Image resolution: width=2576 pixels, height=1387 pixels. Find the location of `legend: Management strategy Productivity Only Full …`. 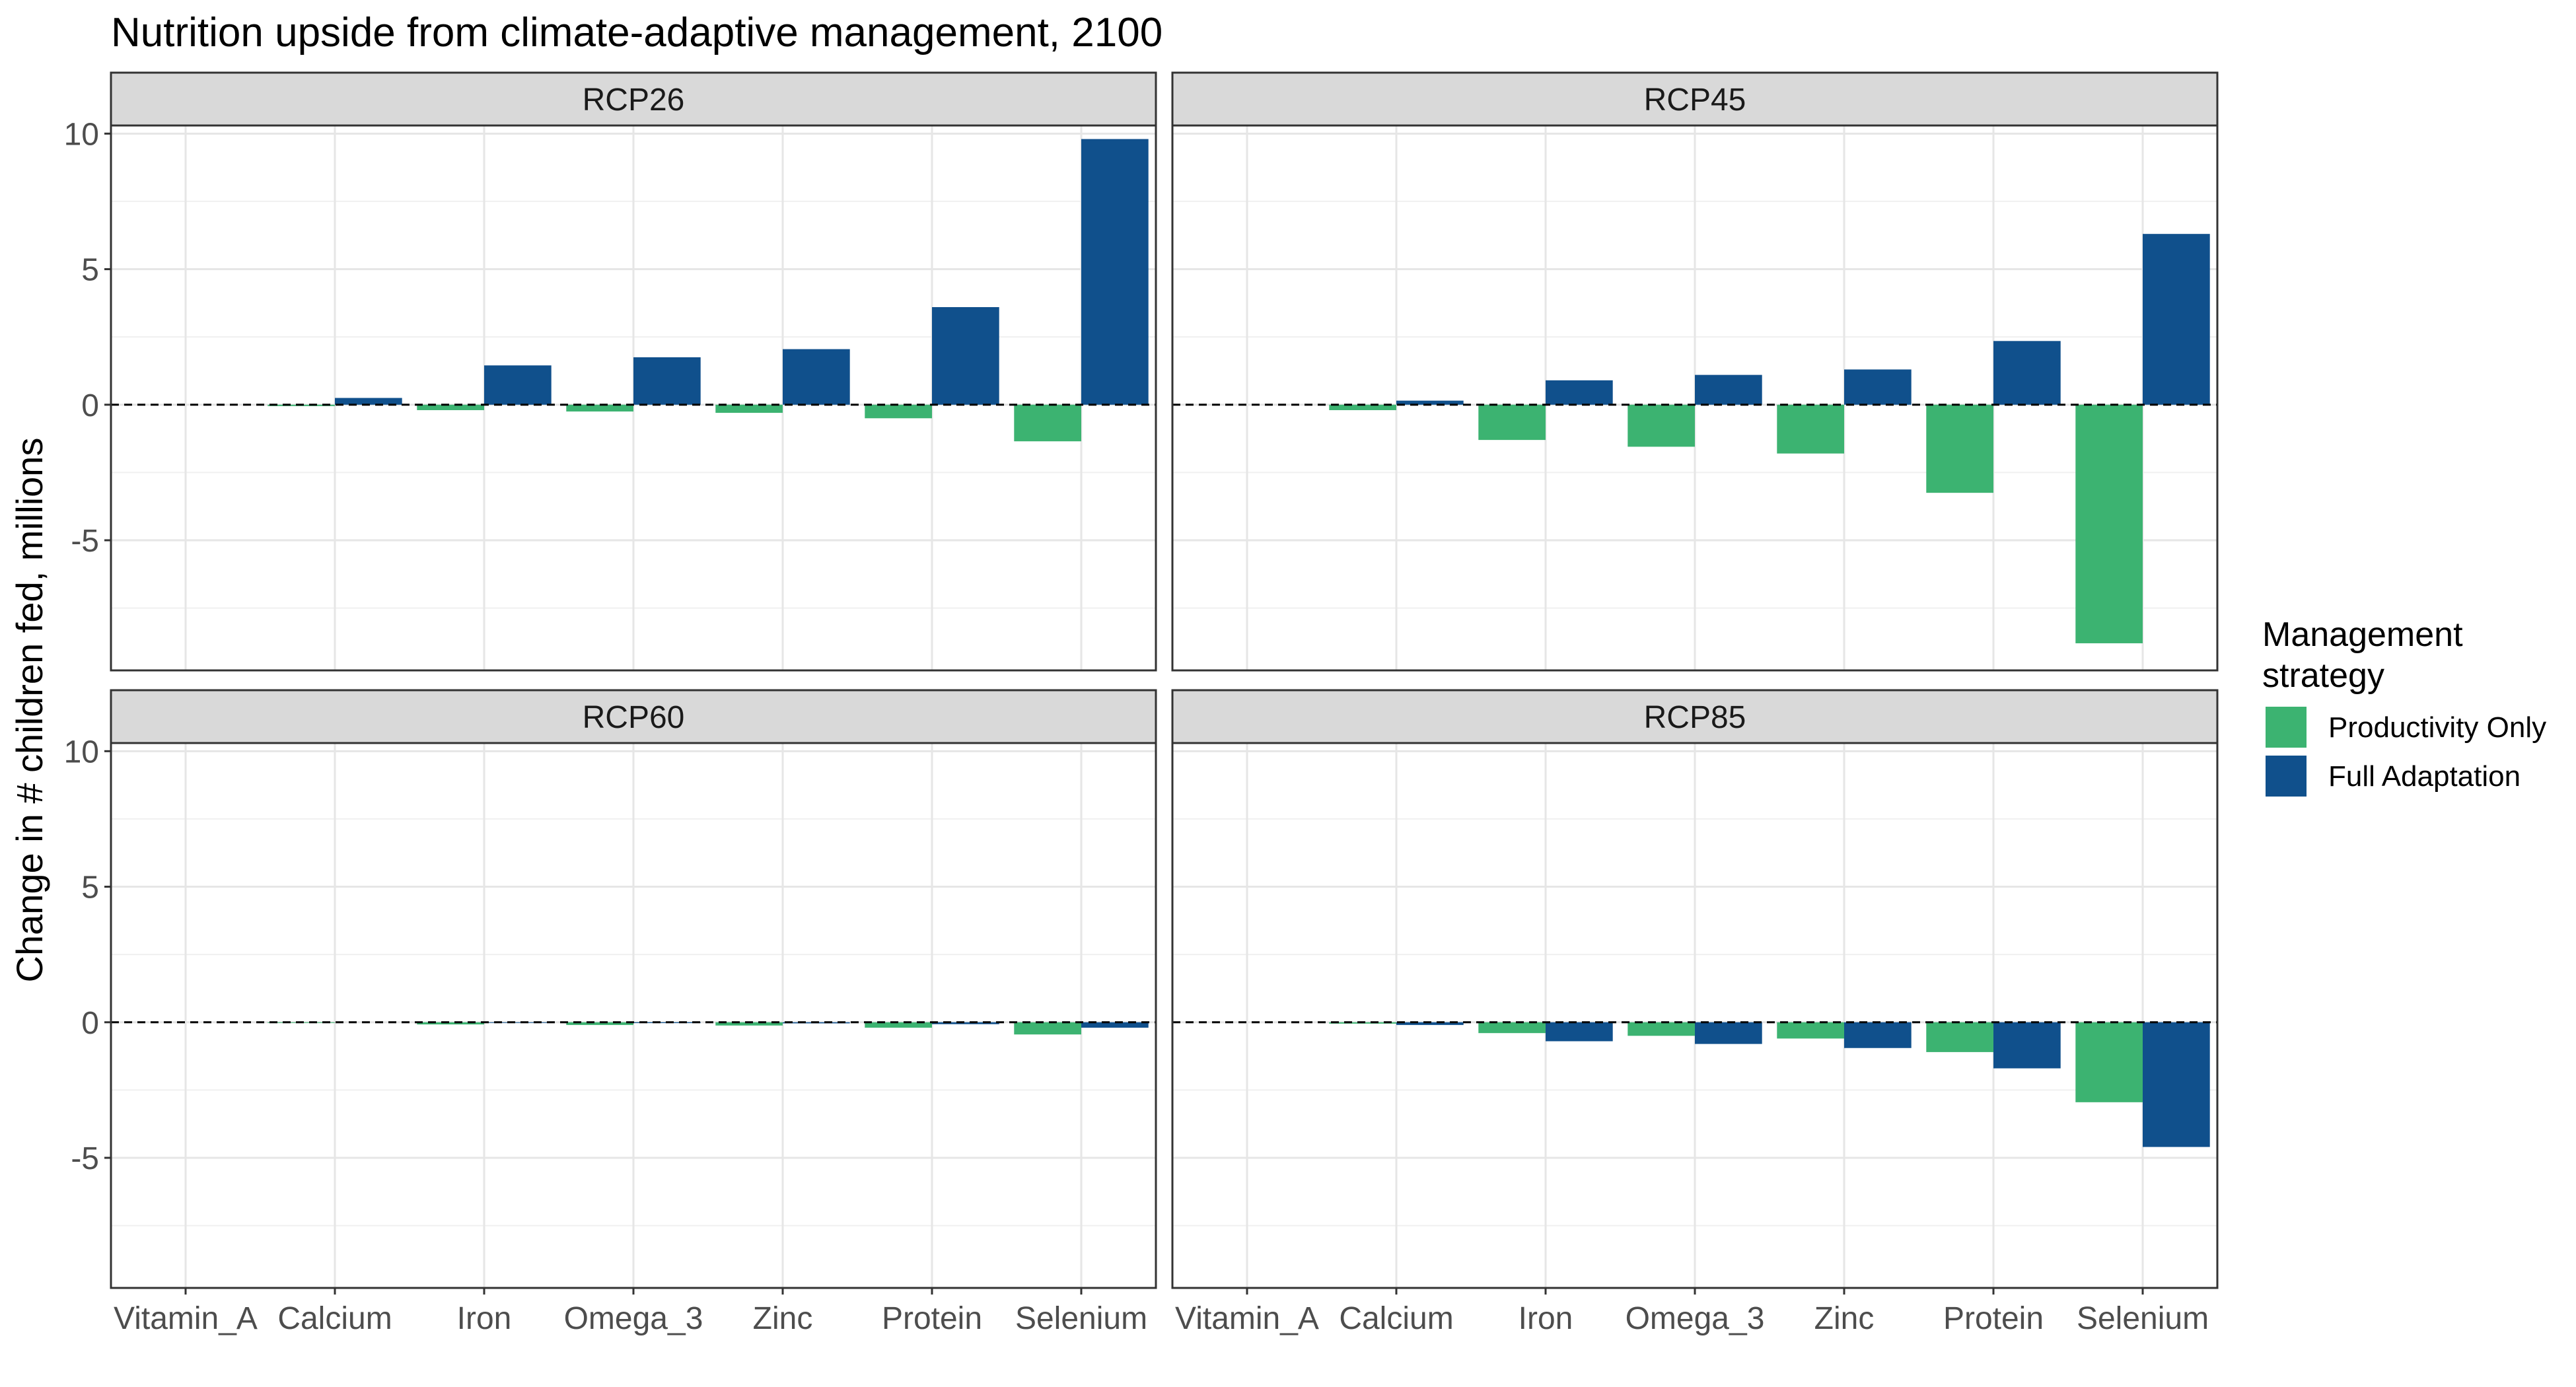

legend: Management strategy Productivity Only Full … is located at coordinates (2404, 706).